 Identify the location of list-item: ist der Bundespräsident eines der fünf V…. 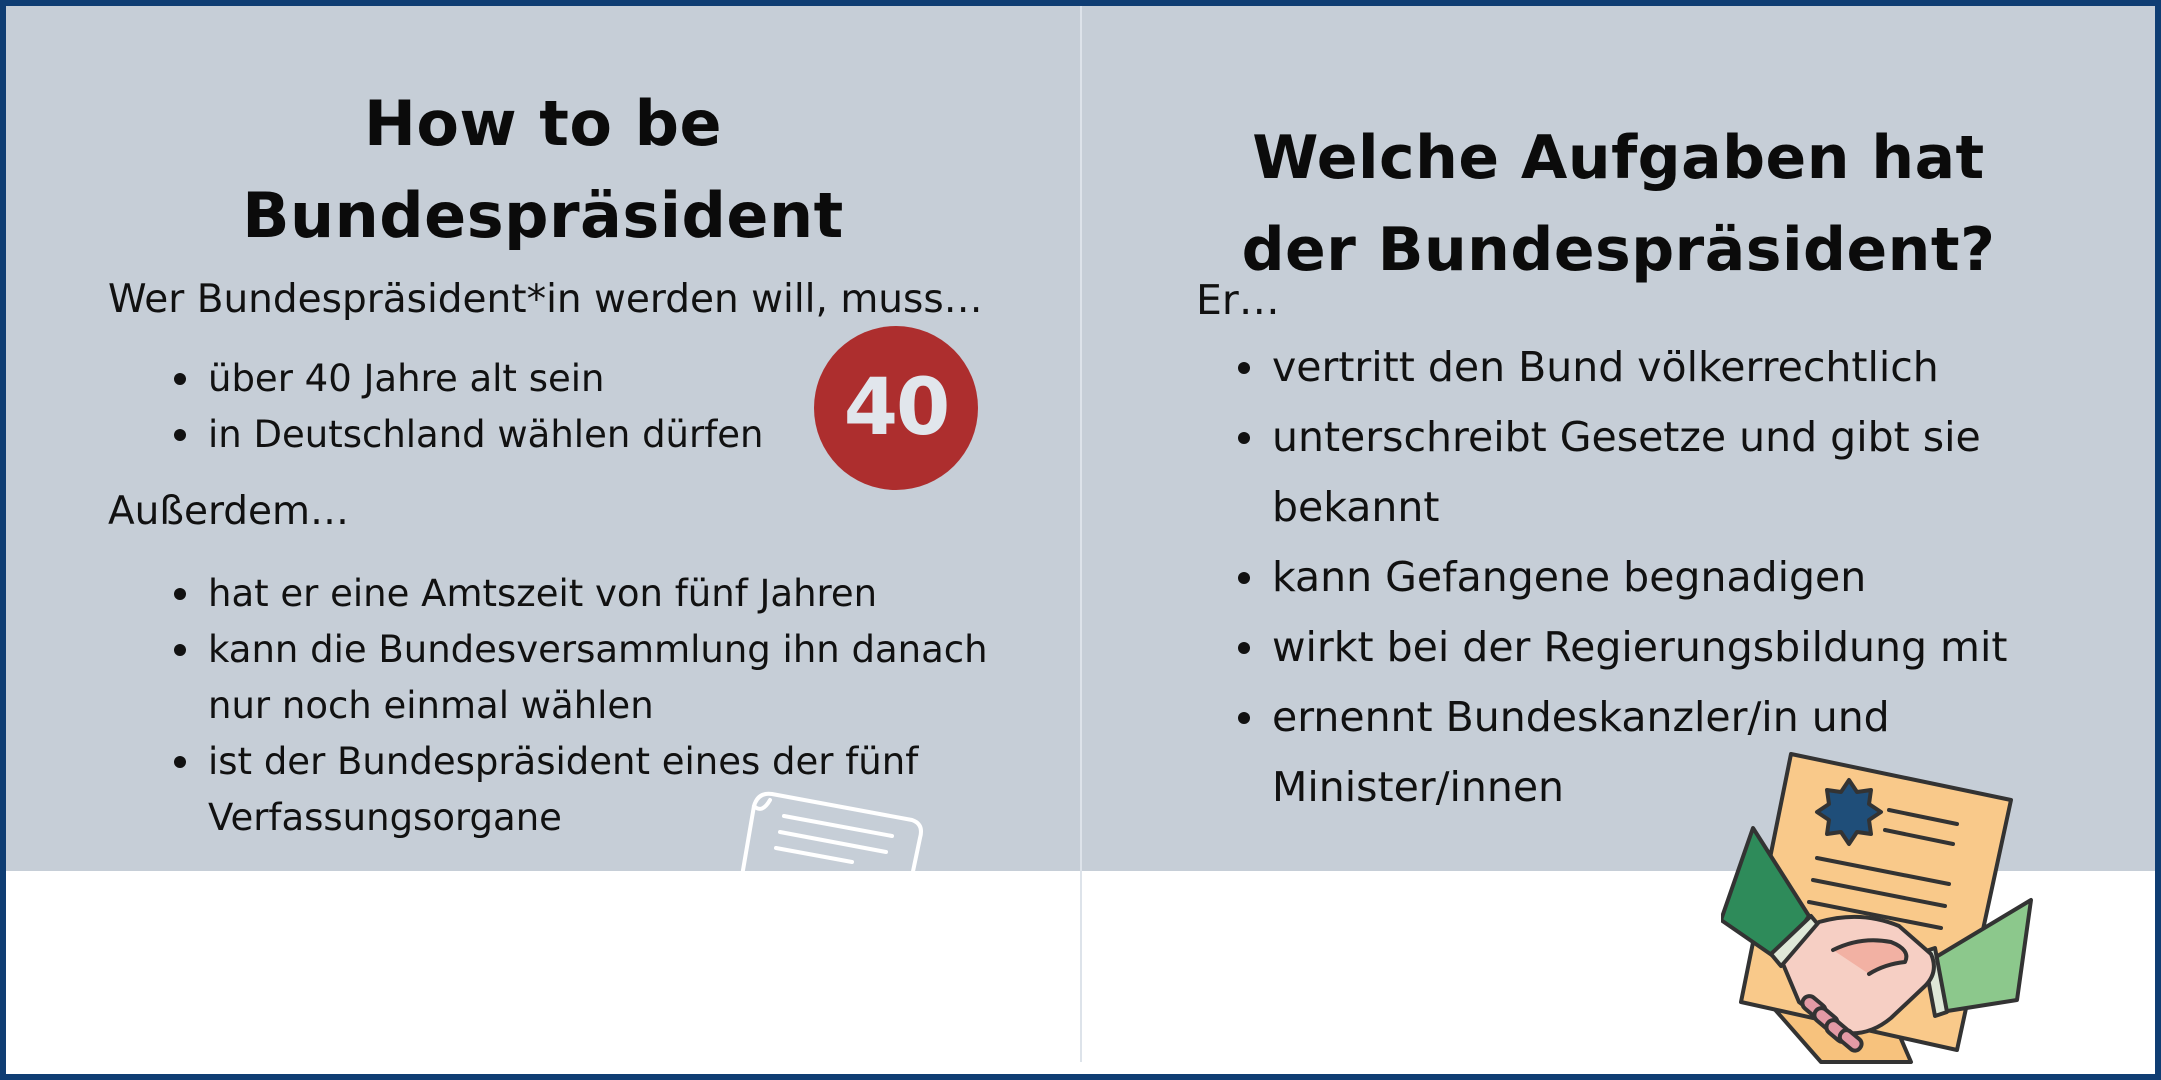
(578, 790).